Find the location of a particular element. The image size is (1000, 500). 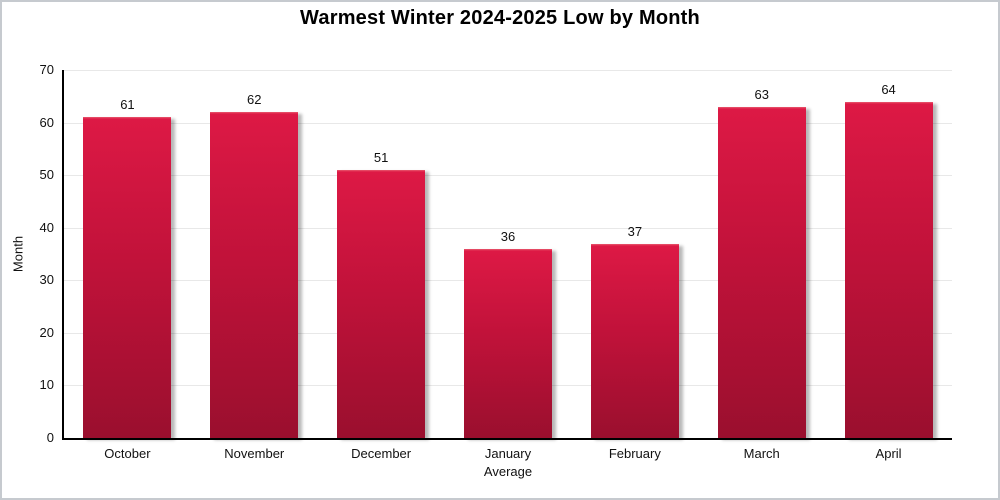

bar-value-label: 51 is located at coordinates (381, 157).